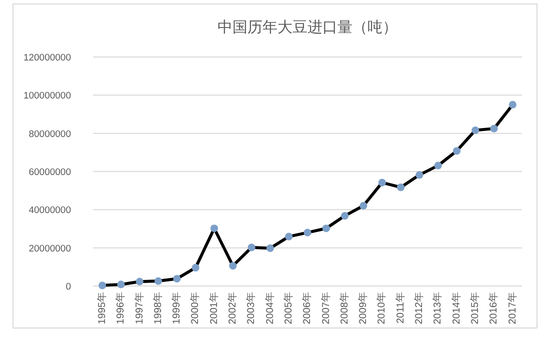  What do you see at coordinates (68, 287) in the screenshot?
I see `y-tick-label: 0` at bounding box center [68, 287].